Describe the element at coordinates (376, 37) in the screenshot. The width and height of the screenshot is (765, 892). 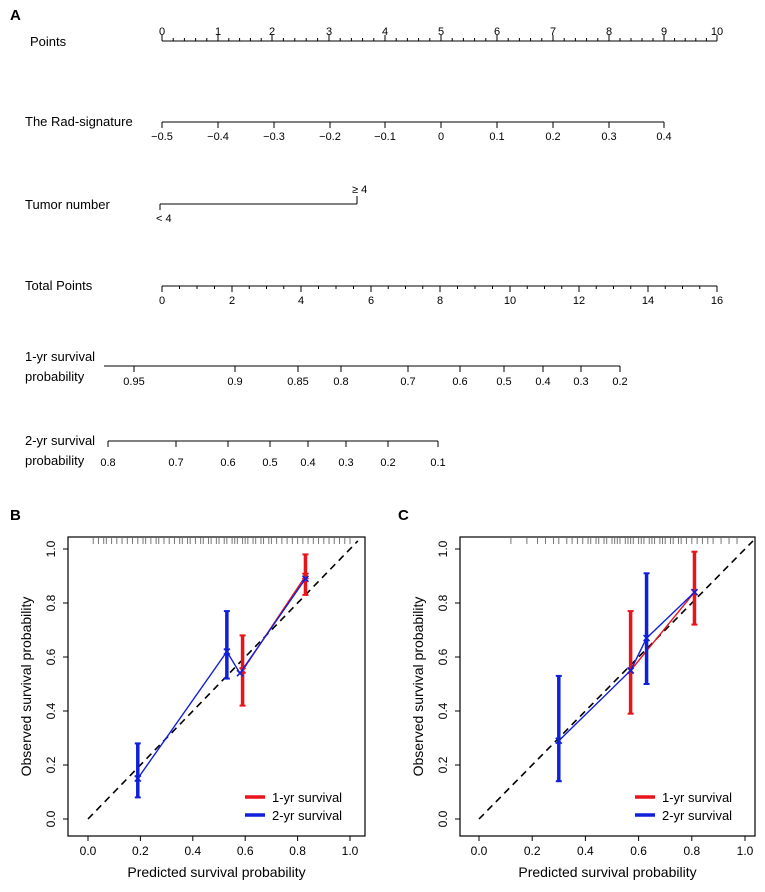
I see `nomogram-row-0: Points 0 1 2 3 4 5 6 7 8 9 10` at that location.